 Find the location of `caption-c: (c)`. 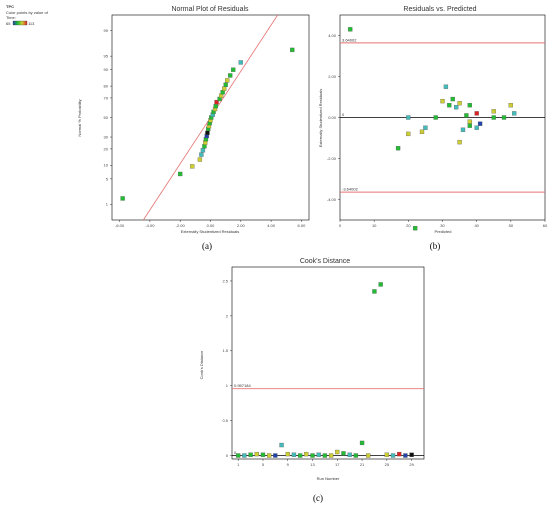

caption-c: (c) is located at coordinates (318, 498).